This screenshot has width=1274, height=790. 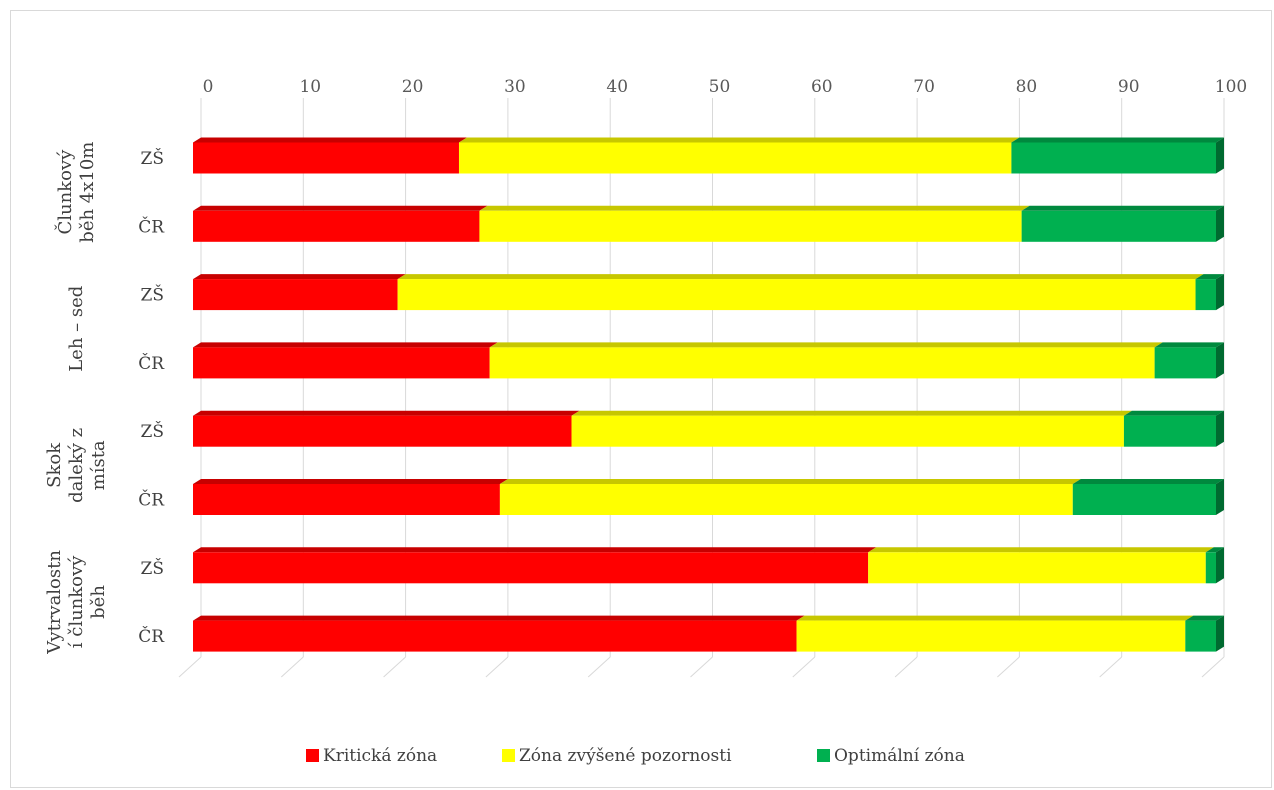 What do you see at coordinates (76, 329) in the screenshot?
I see `group-label-line: Leh – sed` at bounding box center [76, 329].